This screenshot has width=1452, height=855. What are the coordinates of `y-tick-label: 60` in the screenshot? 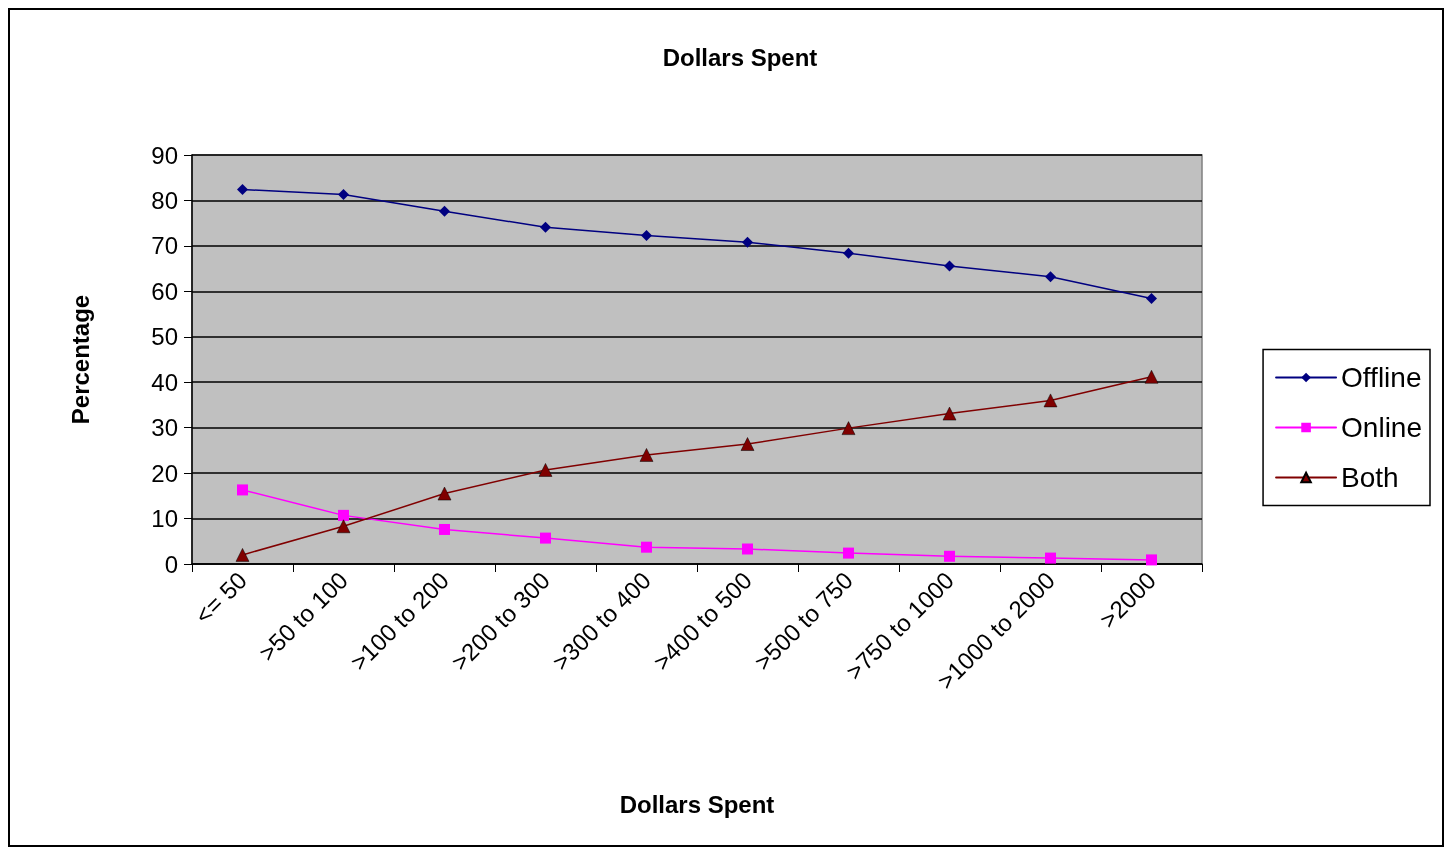 It's located at (164, 291).